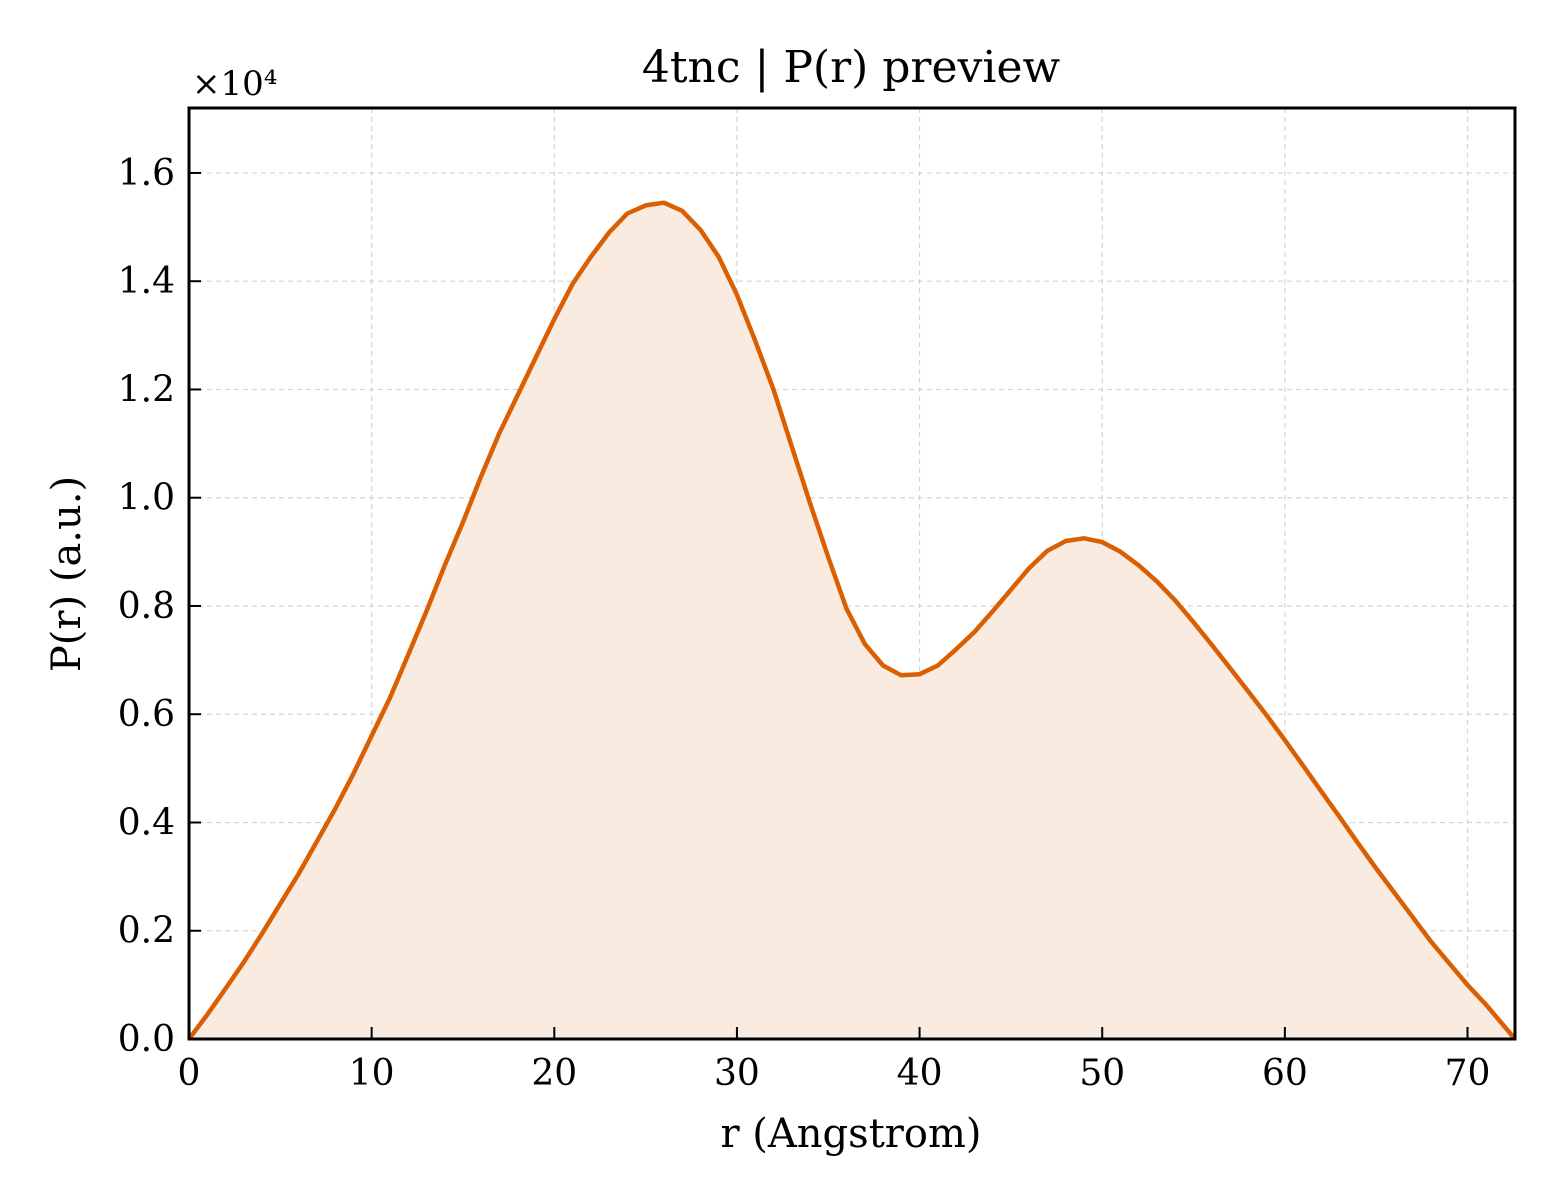  Describe the element at coordinates (1285, 1073) in the screenshot. I see `x-tick-label: 60` at that location.